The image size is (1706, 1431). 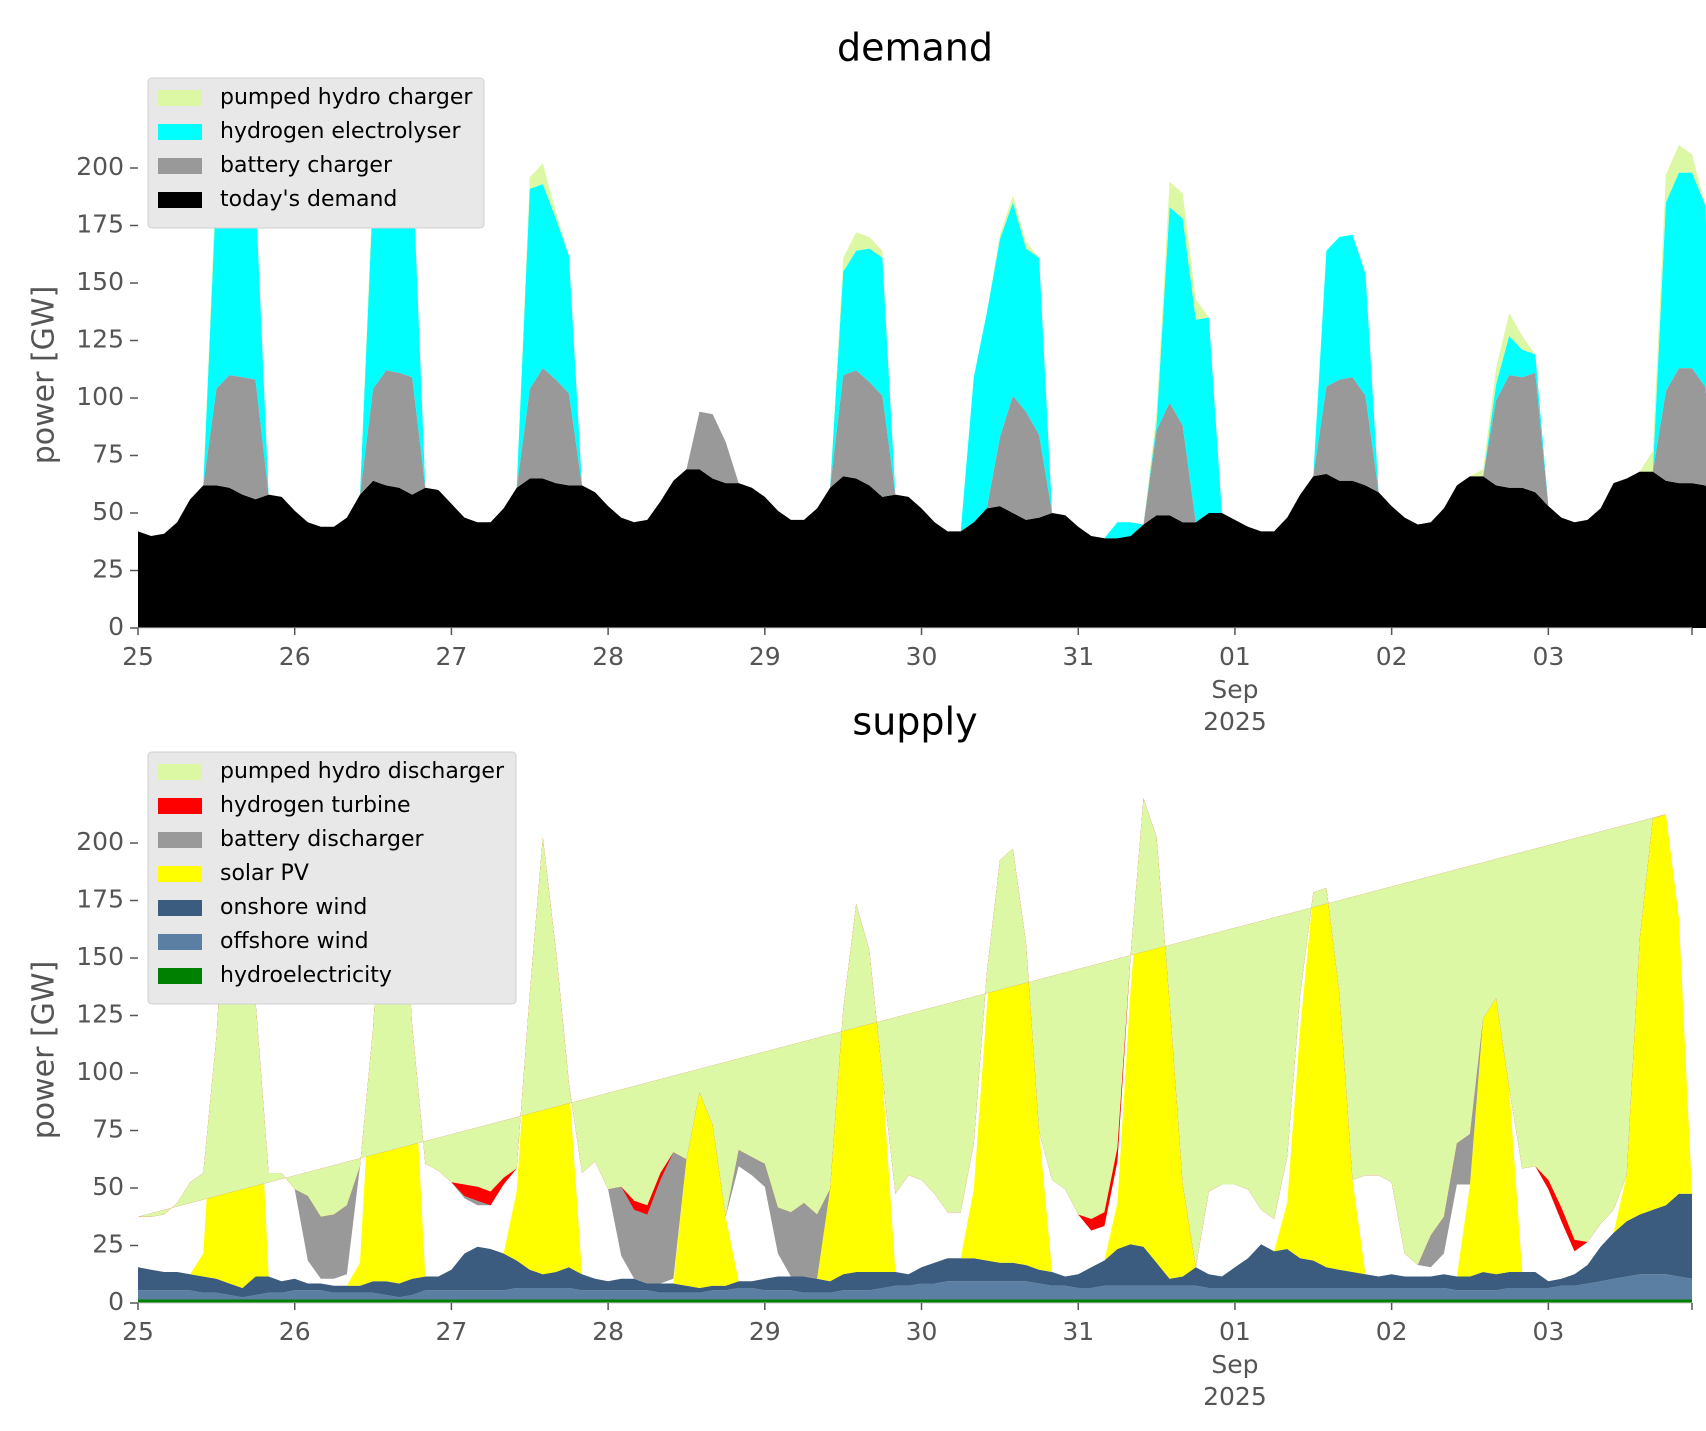 I want to click on legend-label: battery charger, so click(x=306, y=165).